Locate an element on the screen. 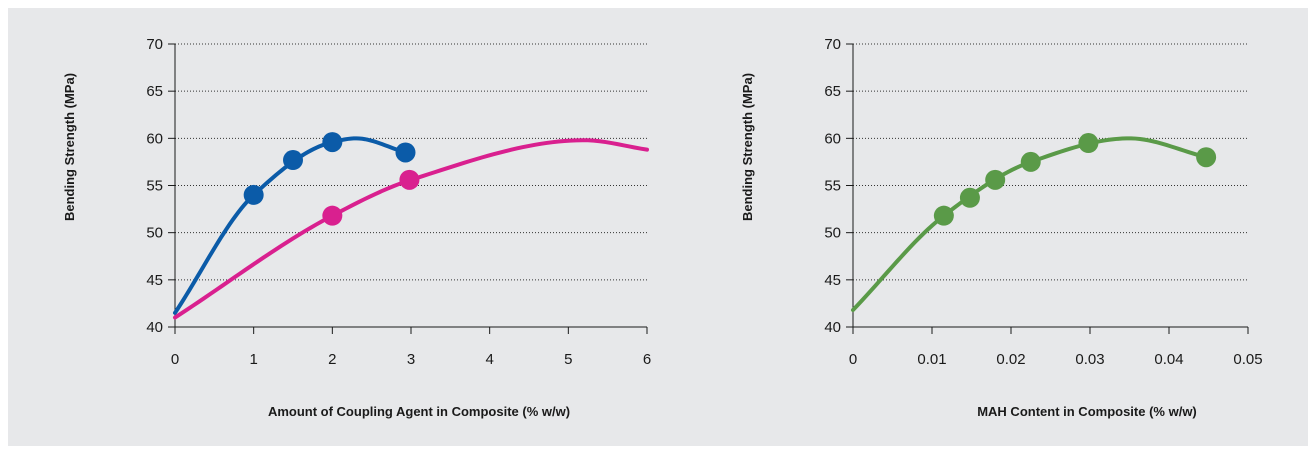  x-tick-label: 0.05 is located at coordinates (1247, 359).